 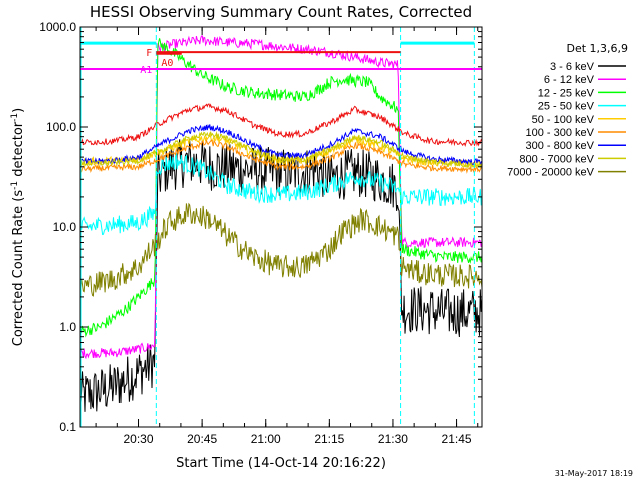 I want to click on footer-date: 31-May-2017 18:19, so click(x=594, y=473).